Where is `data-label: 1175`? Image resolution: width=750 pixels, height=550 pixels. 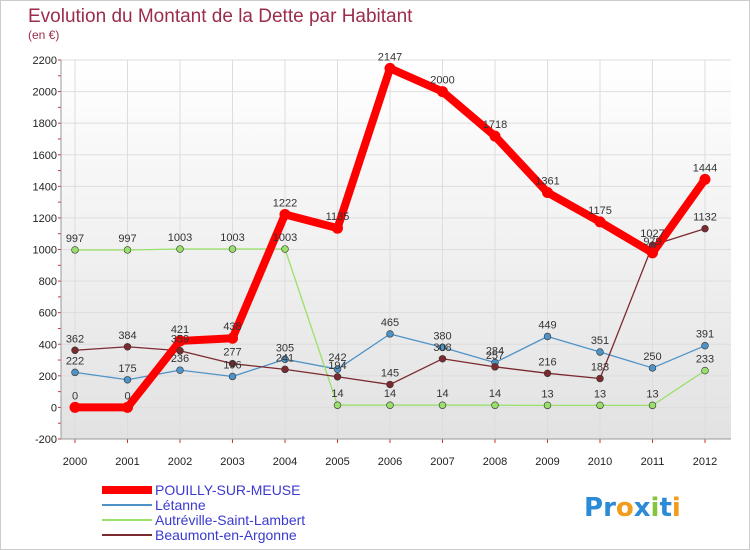
data-label: 1175 is located at coordinates (600, 211).